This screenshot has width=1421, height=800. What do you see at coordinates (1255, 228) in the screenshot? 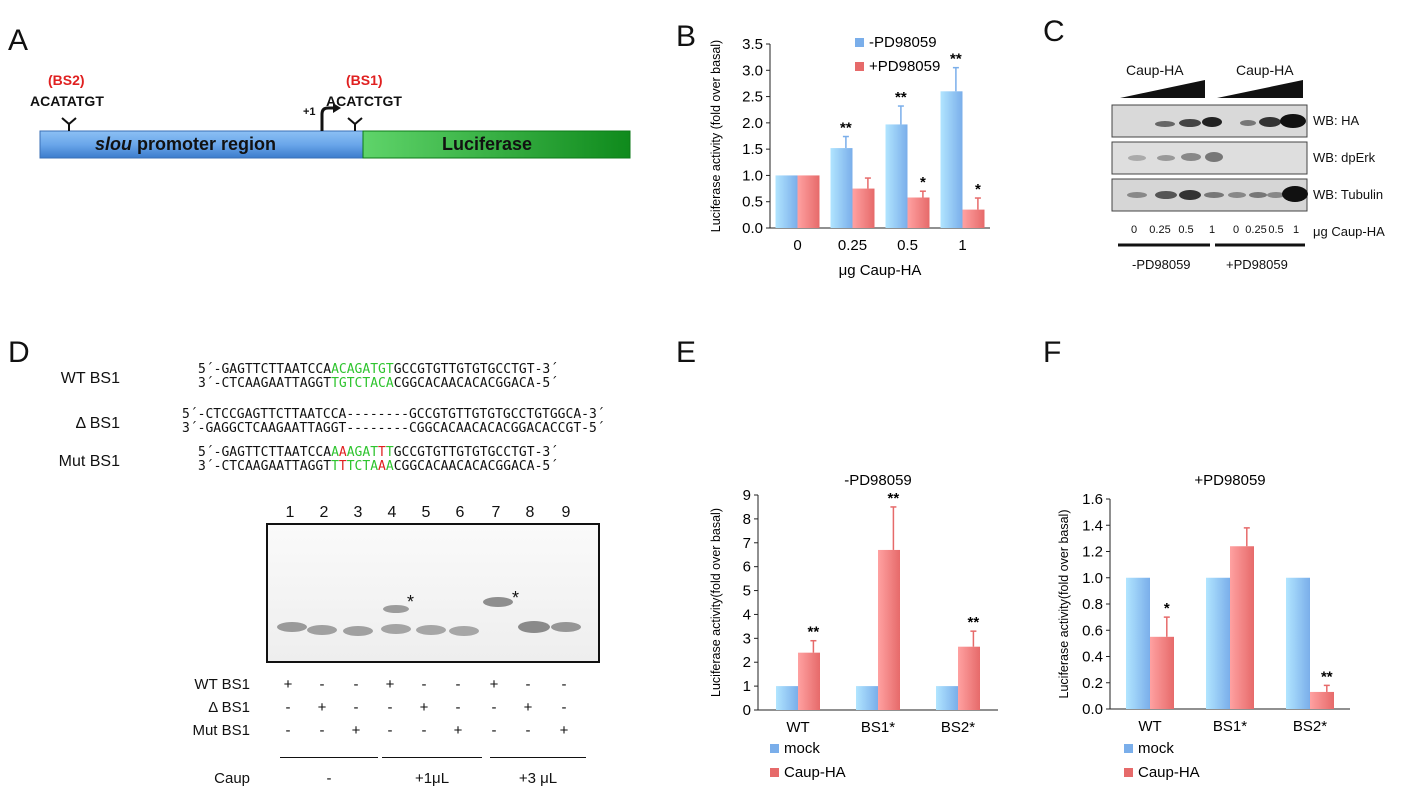
I see `lane-values: 0 0.25 0.5 1 0 0.25 0.5 1` at bounding box center [1255, 228].